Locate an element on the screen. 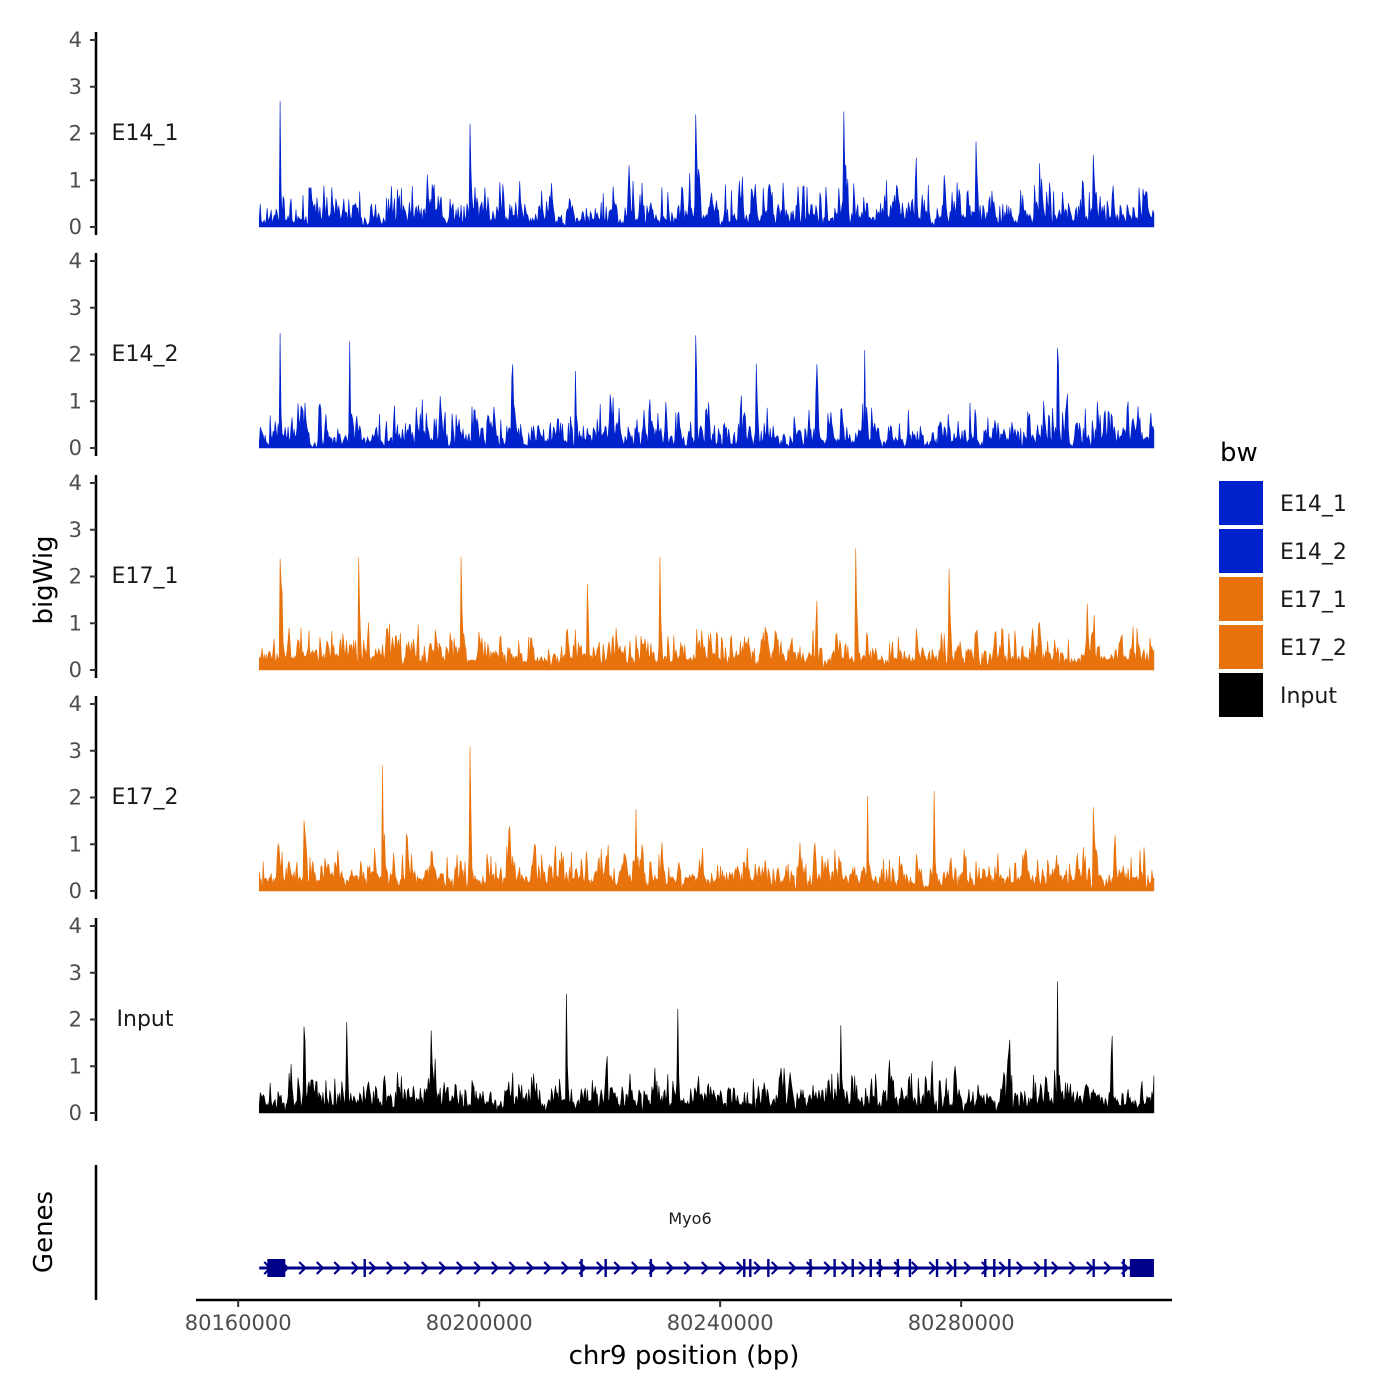 The height and width of the screenshot is (1400, 1400). track-E14_1: 0 1 2 3 4 E14_1 is located at coordinates (612, 133).